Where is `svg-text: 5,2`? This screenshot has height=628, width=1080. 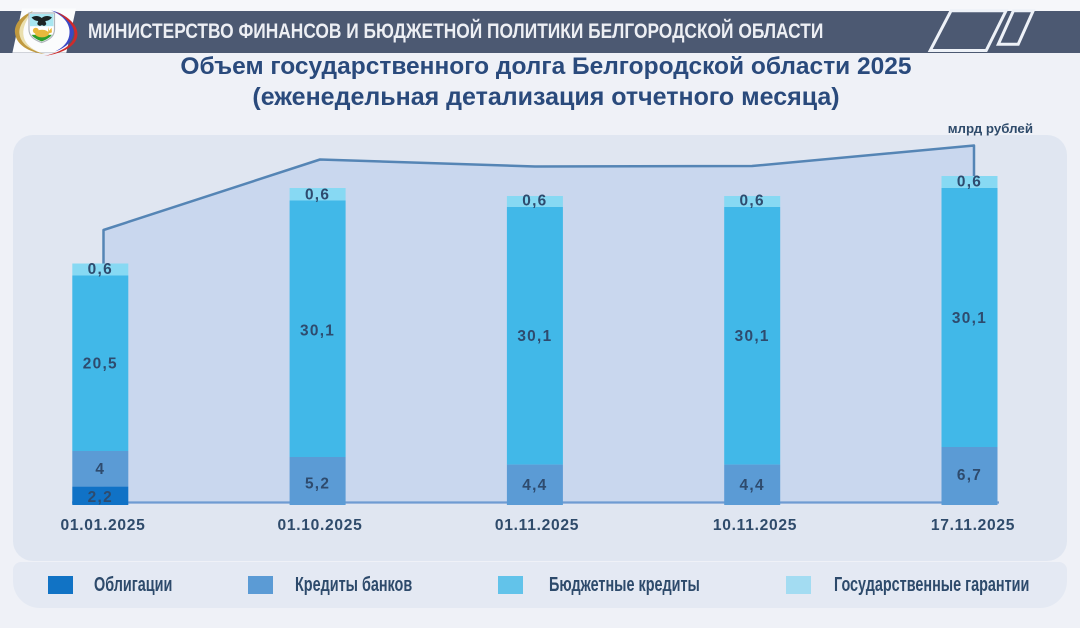
svg-text: 5,2 is located at coordinates (317, 484).